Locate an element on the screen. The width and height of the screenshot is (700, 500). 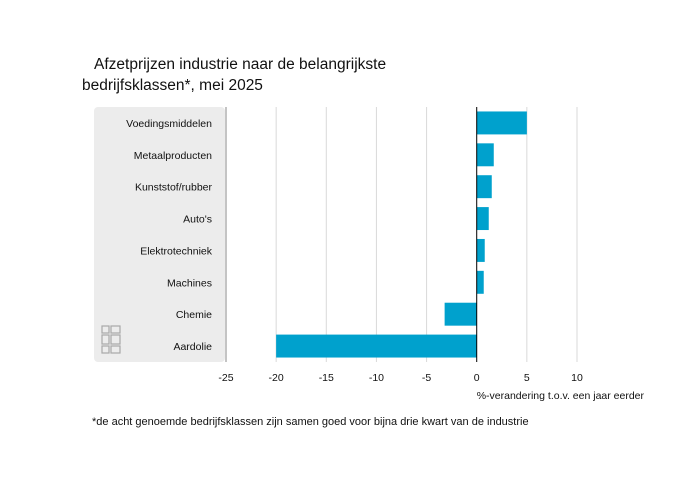
category-label: Kunststof/rubber is located at coordinates (174, 188).